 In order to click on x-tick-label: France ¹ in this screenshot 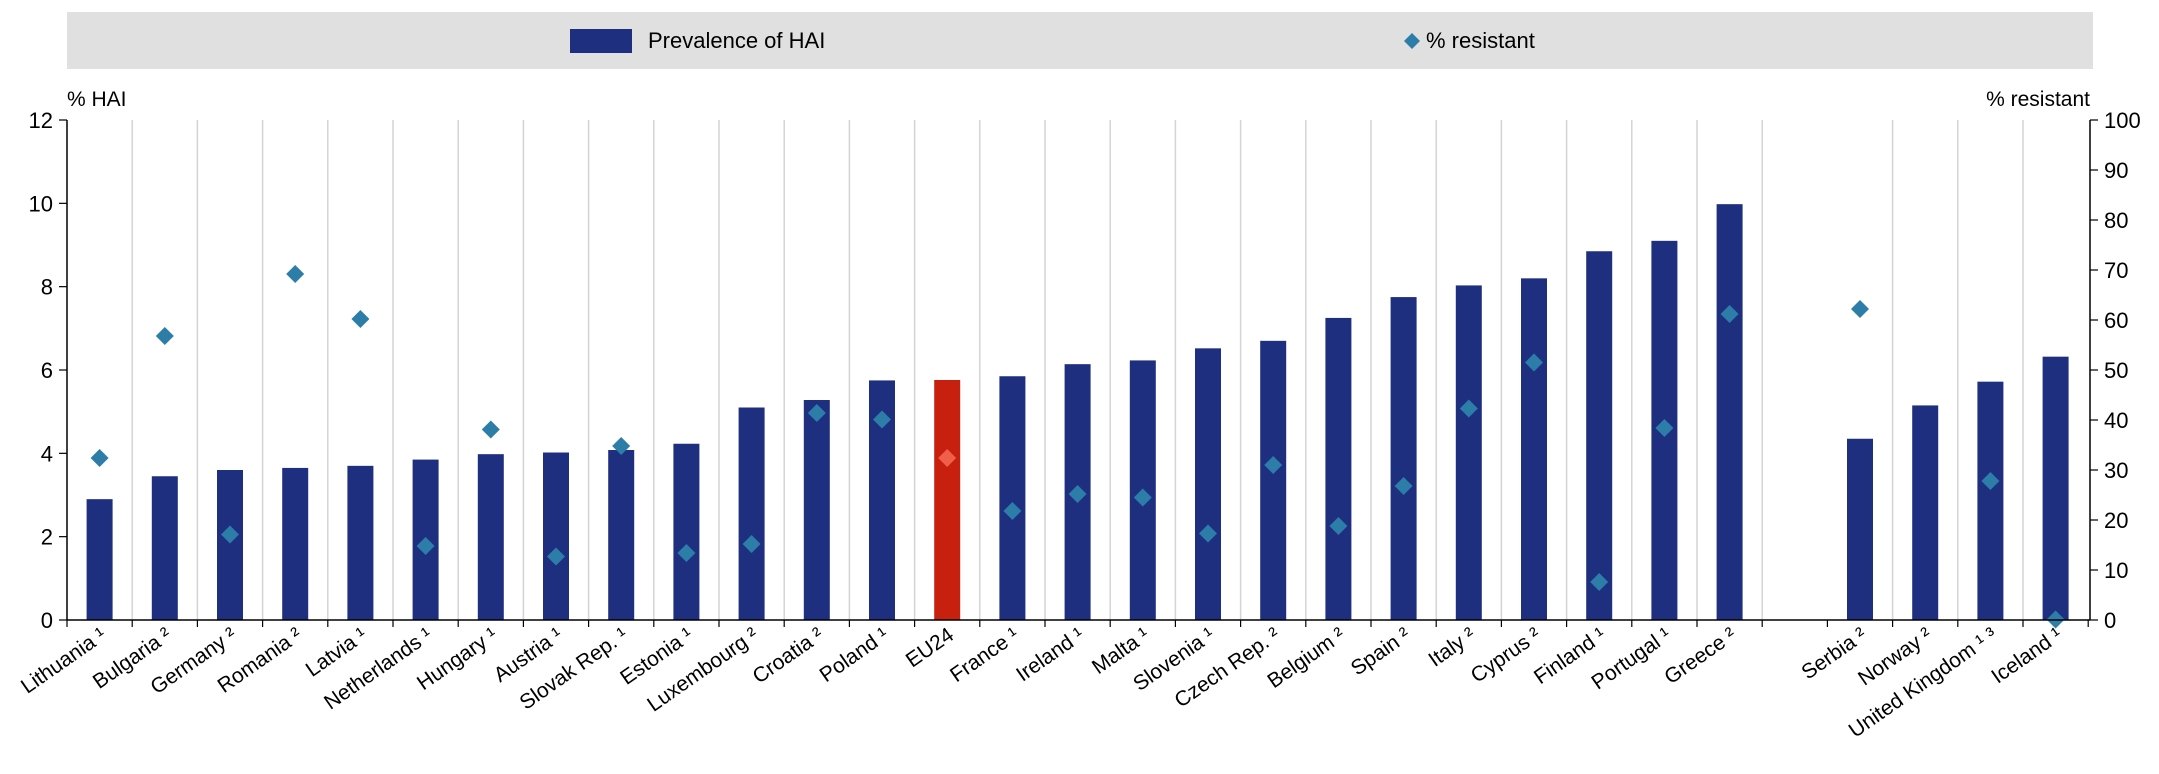, I will do `click(984, 655)`.